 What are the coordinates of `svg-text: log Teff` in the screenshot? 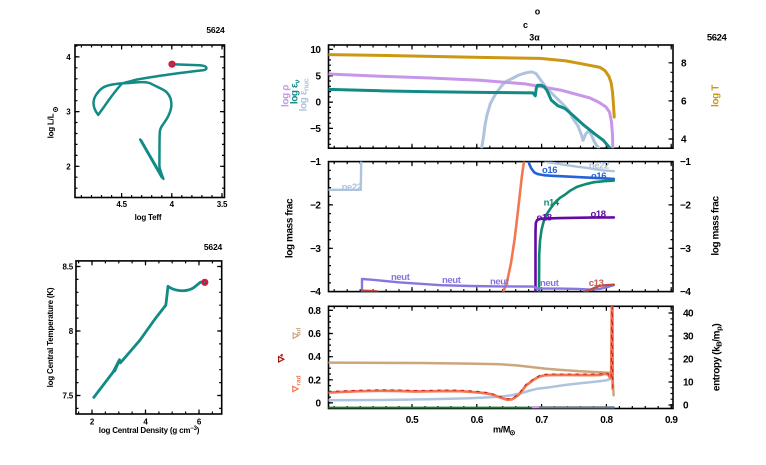 It's located at (148, 217).